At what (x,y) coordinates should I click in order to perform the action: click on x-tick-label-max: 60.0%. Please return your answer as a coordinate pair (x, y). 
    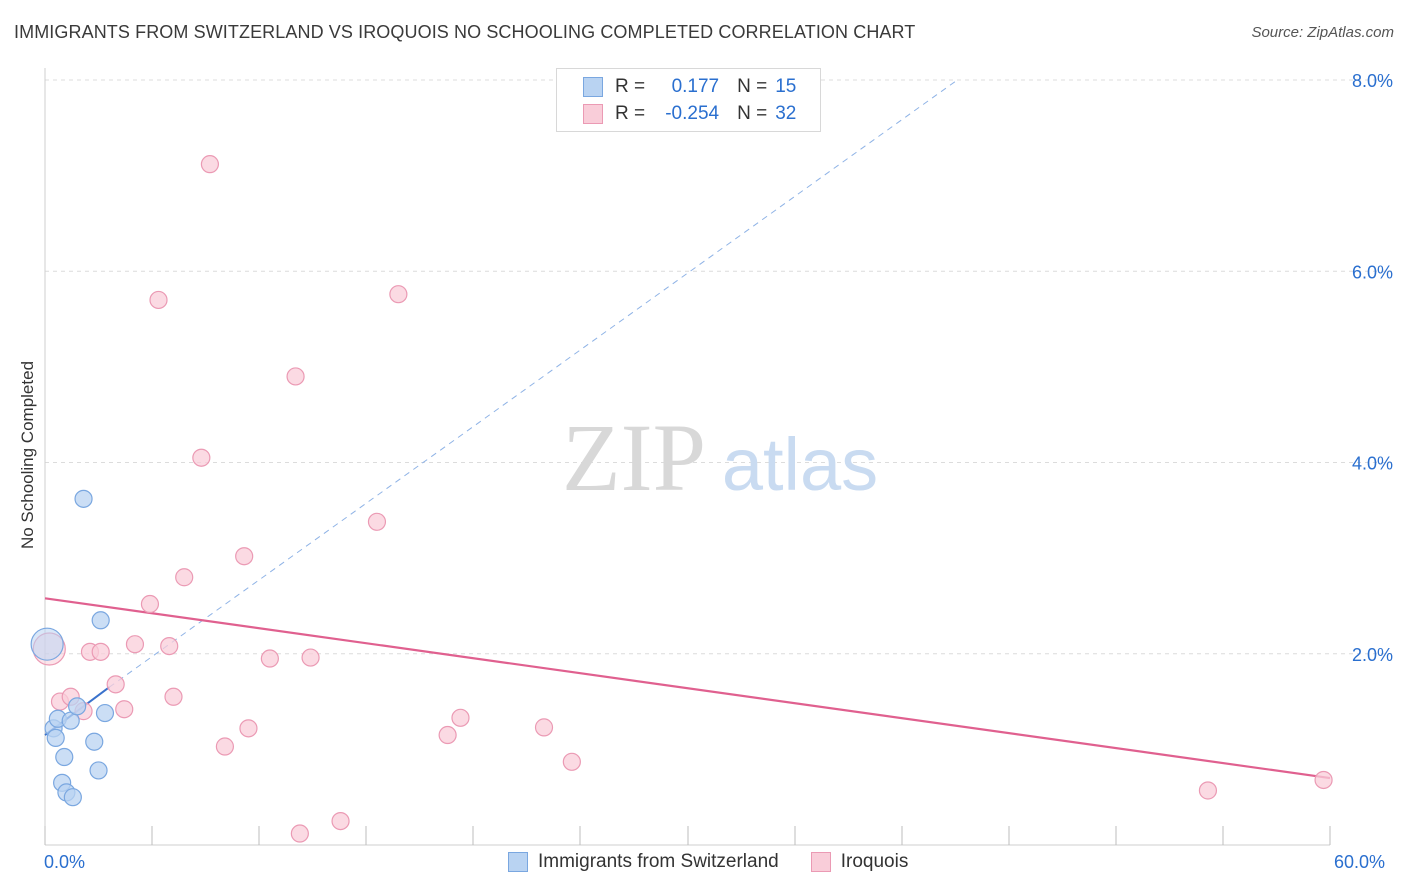
    Looking at the image, I should click on (1360, 862).